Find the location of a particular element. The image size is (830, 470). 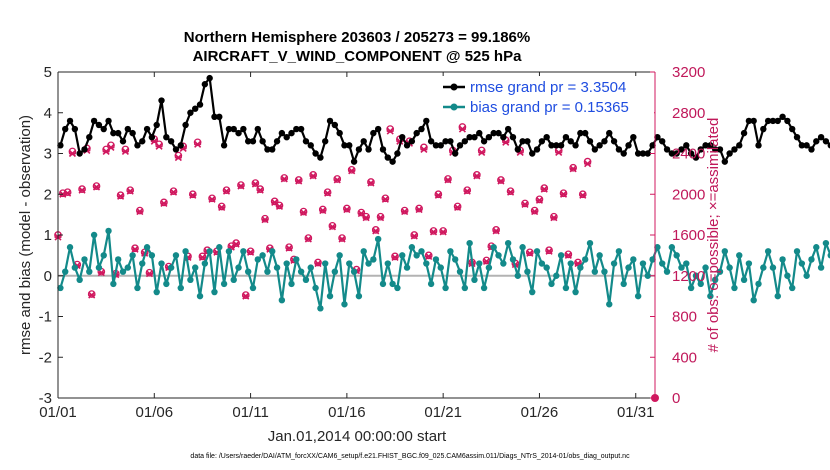

legend-rmse-label: rmse grand pr = 3.3504 is located at coordinates (548, 87).